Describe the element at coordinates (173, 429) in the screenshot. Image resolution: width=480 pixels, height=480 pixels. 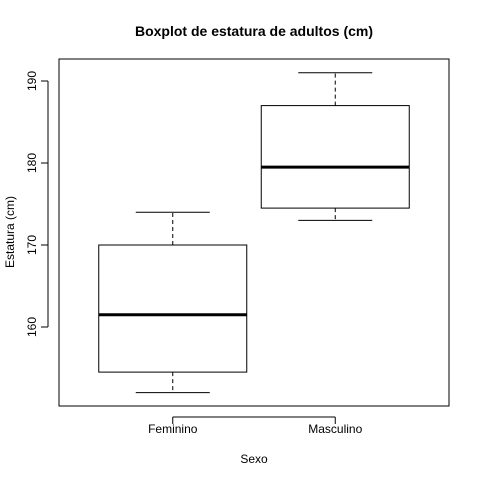
I see `x-tick-label-feminino: Feminino` at that location.